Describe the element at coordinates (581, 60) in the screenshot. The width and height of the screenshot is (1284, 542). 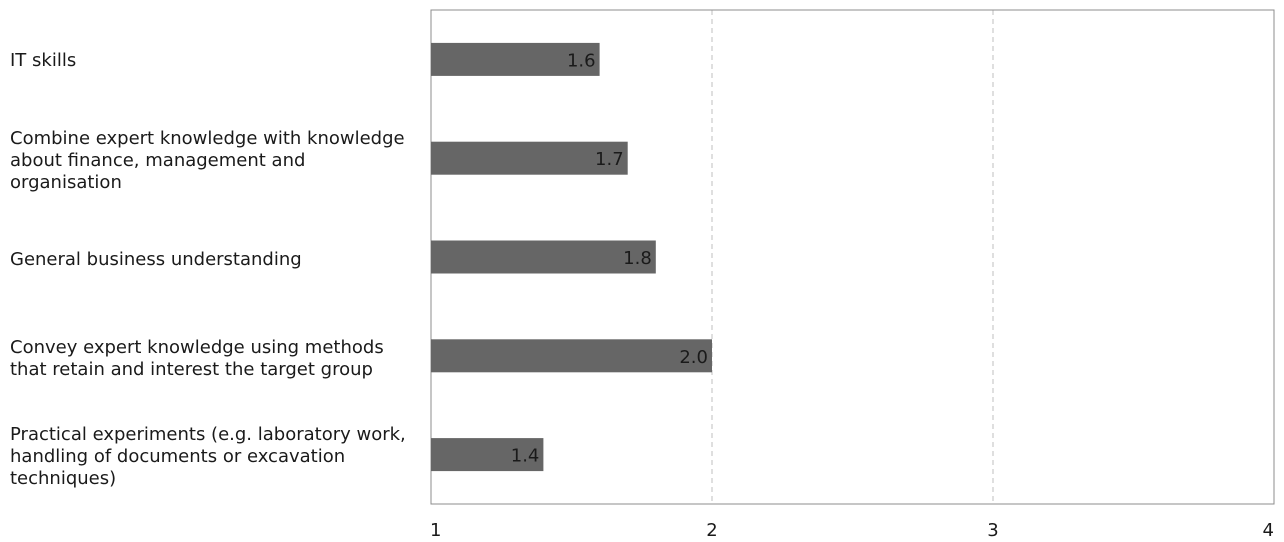
I see `data-label: 1.6` at that location.